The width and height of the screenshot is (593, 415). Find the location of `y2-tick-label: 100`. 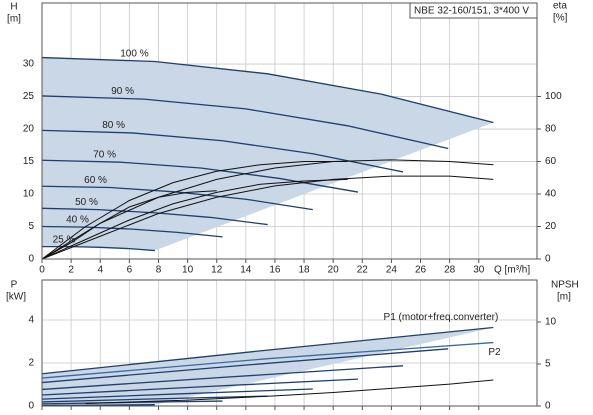

y2-tick-label: 100 is located at coordinates (553, 96).